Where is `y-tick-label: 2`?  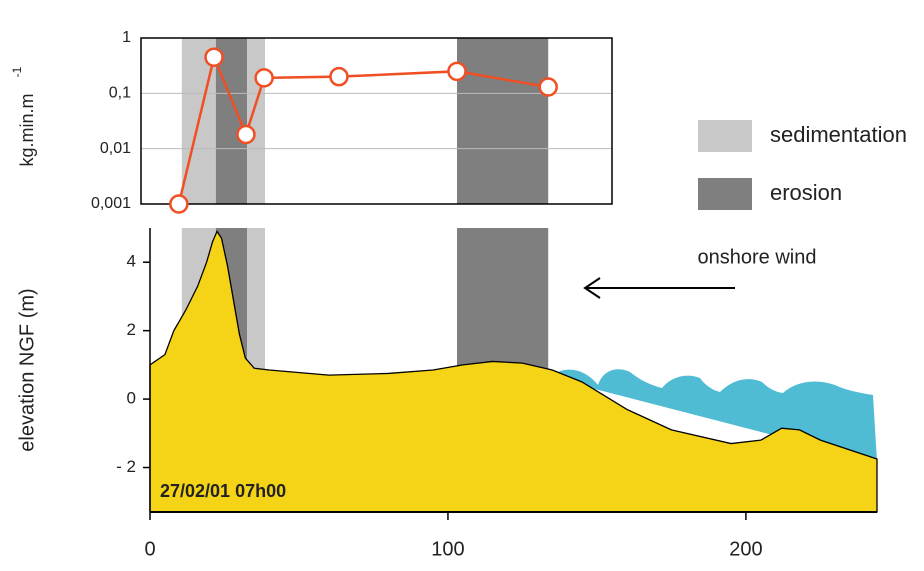
y-tick-label: 2 is located at coordinates (131, 329).